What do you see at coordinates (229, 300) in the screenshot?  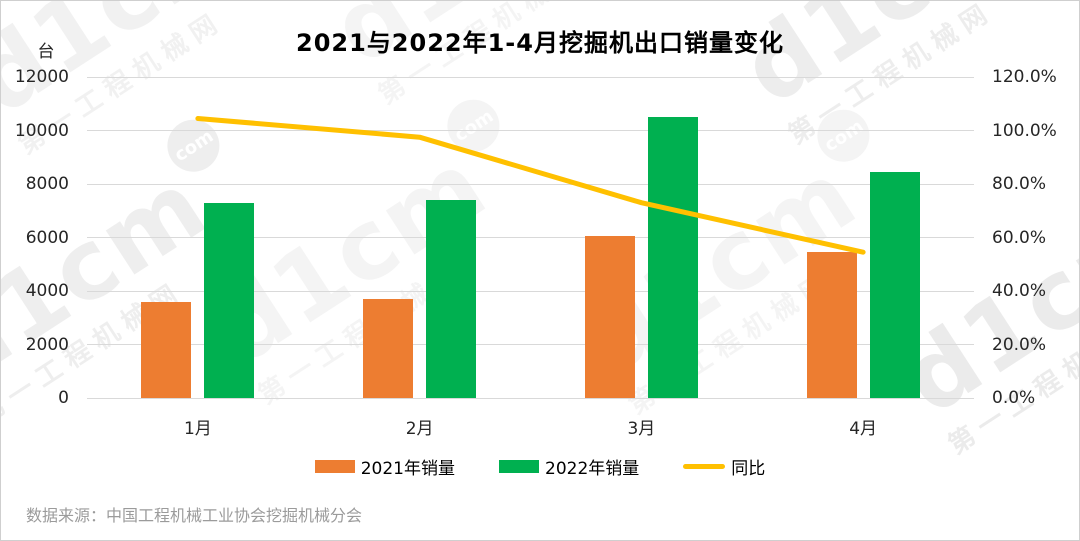 I see `bar-2022年销量-1月` at bounding box center [229, 300].